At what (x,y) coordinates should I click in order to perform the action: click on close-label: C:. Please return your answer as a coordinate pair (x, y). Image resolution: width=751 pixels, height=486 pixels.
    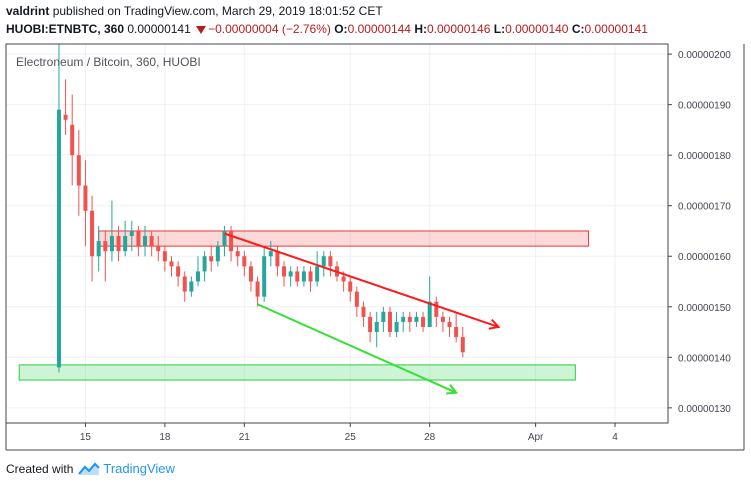
    Looking at the image, I should click on (578, 29).